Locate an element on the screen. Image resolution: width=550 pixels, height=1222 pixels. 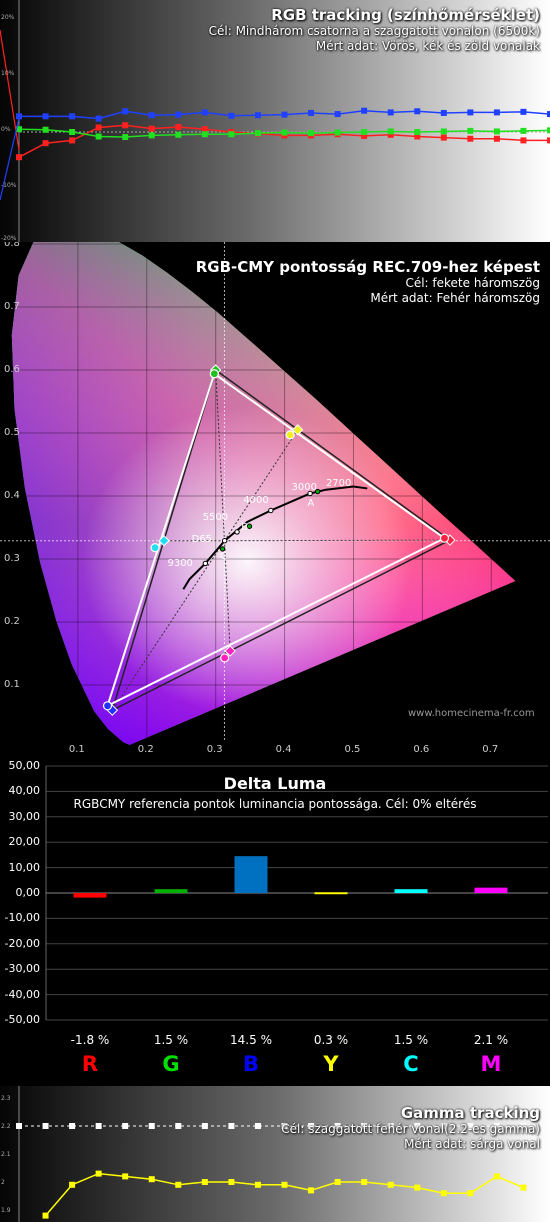
cie-y-tick: 0.3 is located at coordinates (12, 558).